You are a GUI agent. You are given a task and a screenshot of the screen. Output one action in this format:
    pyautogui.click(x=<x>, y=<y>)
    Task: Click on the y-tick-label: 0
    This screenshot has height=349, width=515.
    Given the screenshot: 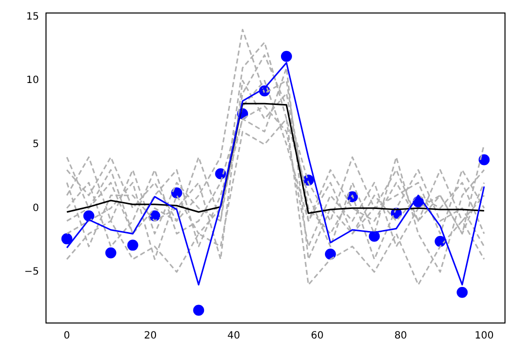 What is the action you would take?
    pyautogui.click(x=35, y=208)
    